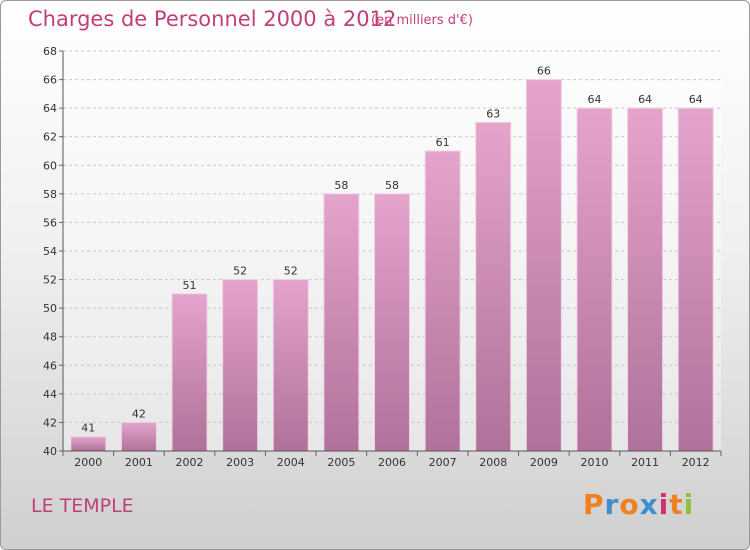 The width and height of the screenshot is (750, 550). I want to click on y-tick-label: 56, so click(50, 222).